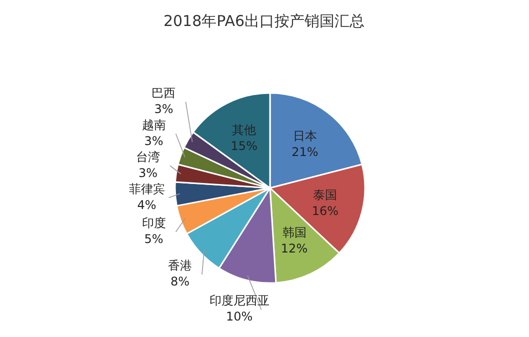 This screenshot has width=529, height=337. Describe the element at coordinates (154, 223) in the screenshot. I see `slice-label: 印度` at that location.